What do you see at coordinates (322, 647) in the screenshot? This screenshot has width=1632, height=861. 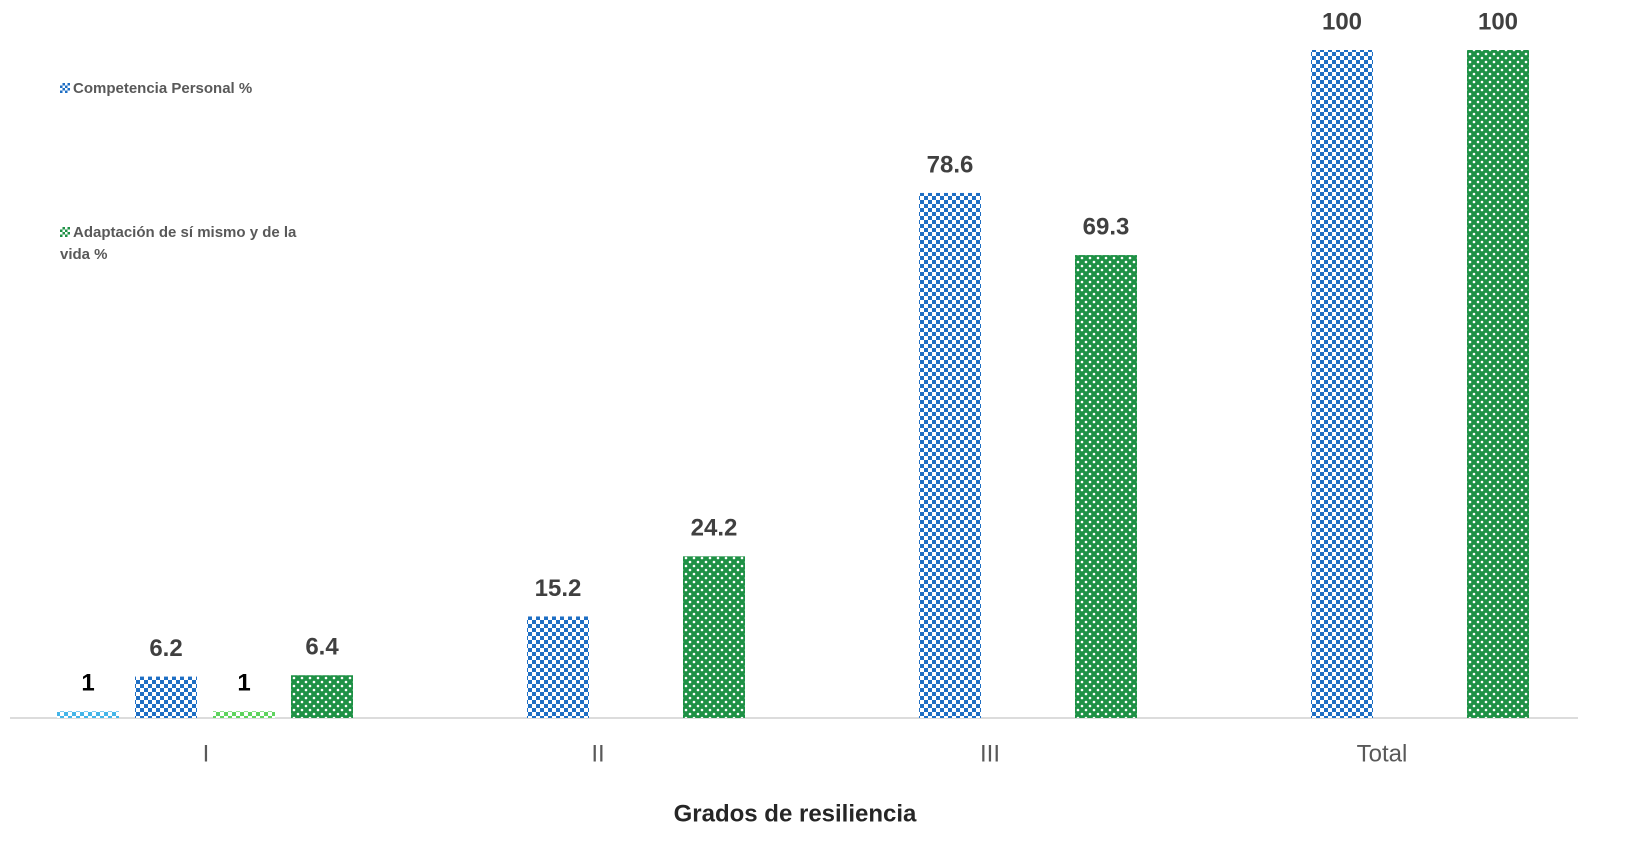 I see `data-label: 6.4` at bounding box center [322, 647].